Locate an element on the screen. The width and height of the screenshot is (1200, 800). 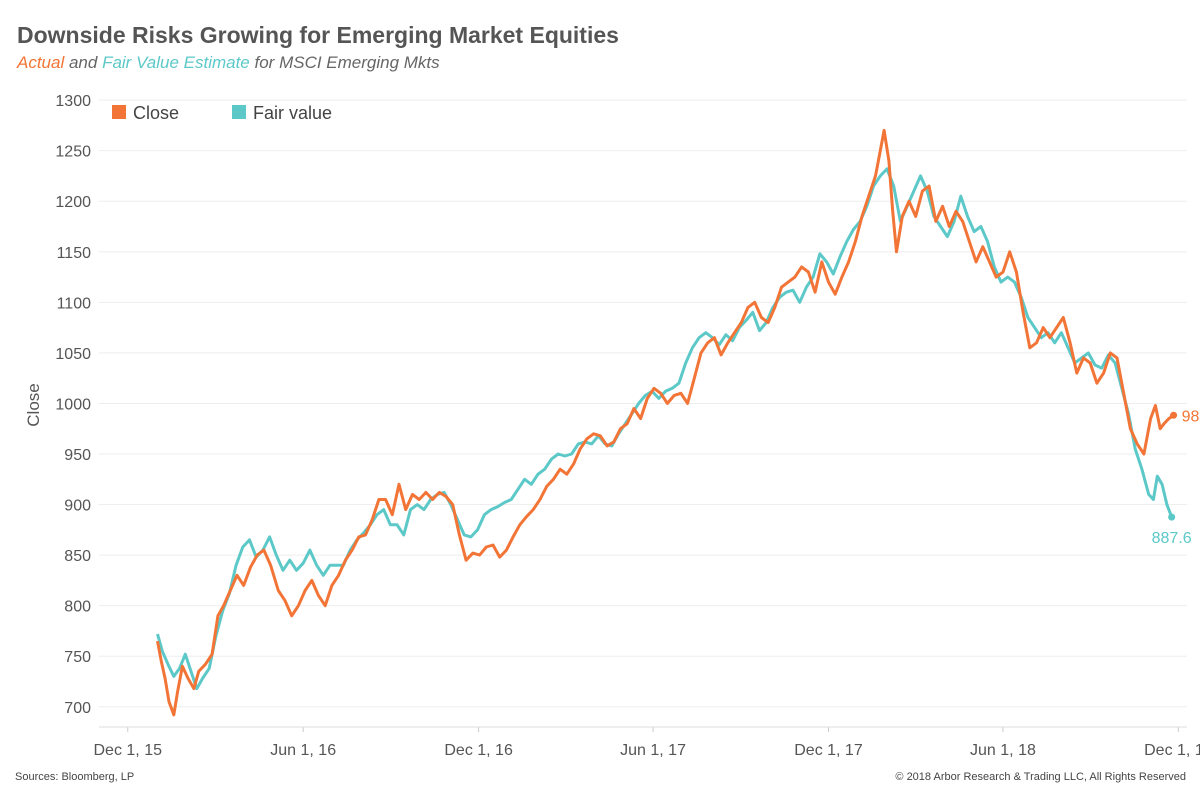
end-point-fair-value is located at coordinates (1172, 517).